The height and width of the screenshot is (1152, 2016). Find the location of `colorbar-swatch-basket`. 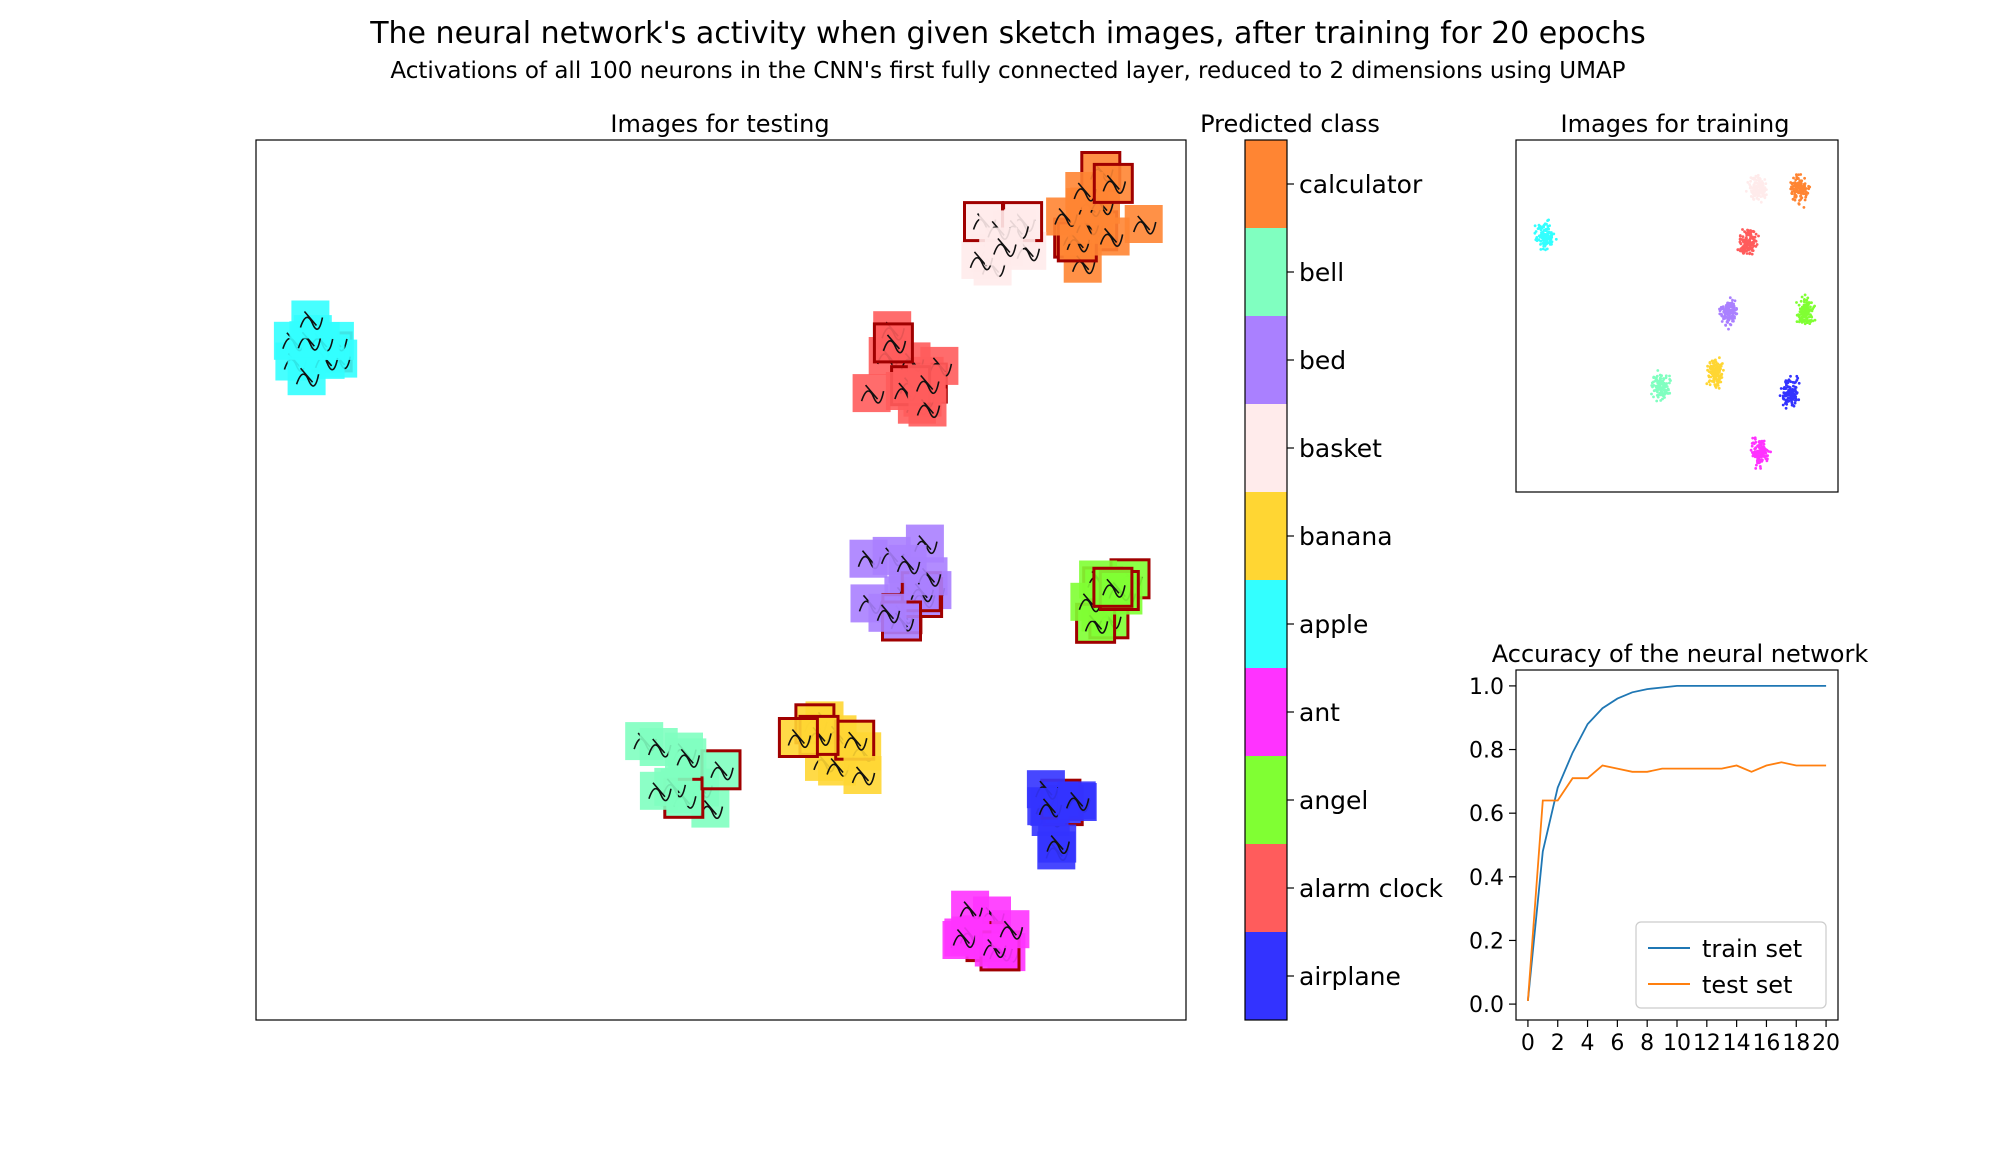

colorbar-swatch-basket is located at coordinates (1266, 448).